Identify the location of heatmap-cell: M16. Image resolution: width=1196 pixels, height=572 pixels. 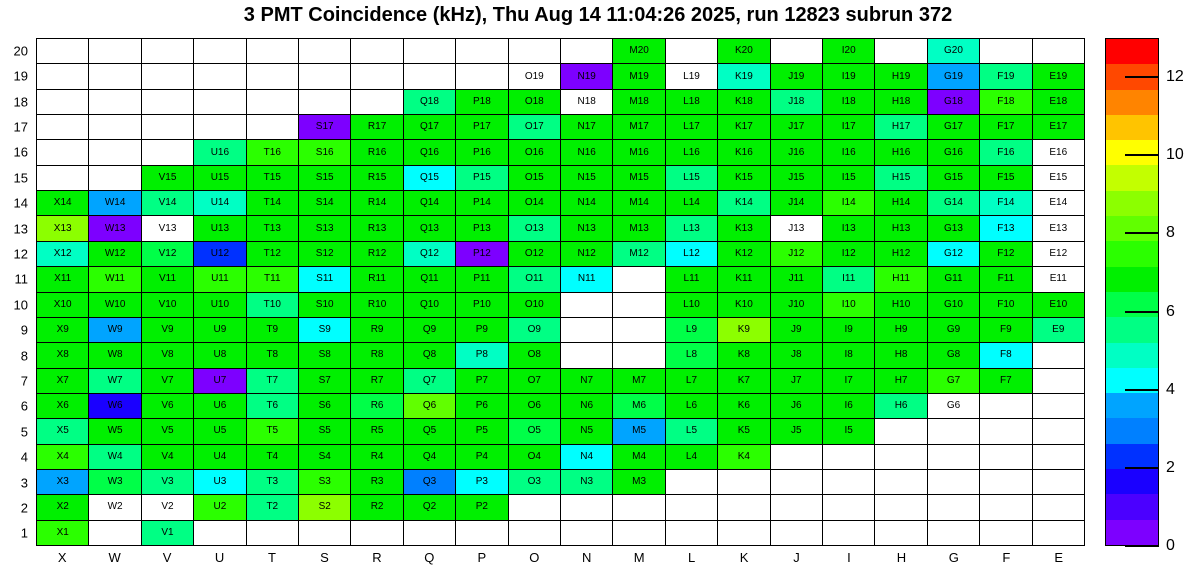
(639, 152).